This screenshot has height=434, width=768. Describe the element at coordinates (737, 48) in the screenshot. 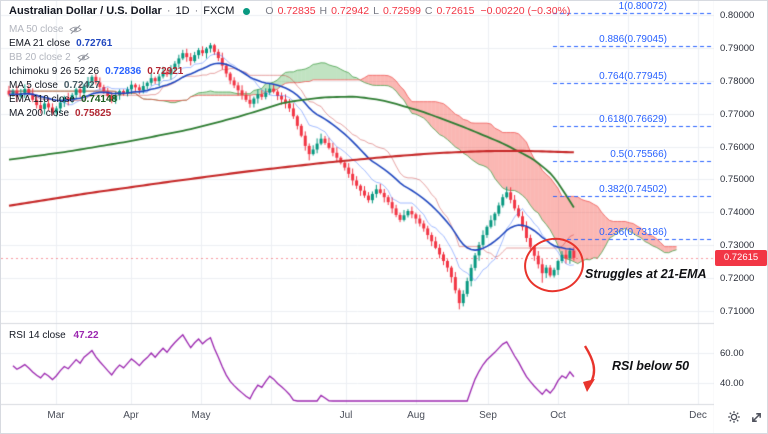

I see `price-axis-label: 0.79000` at that location.